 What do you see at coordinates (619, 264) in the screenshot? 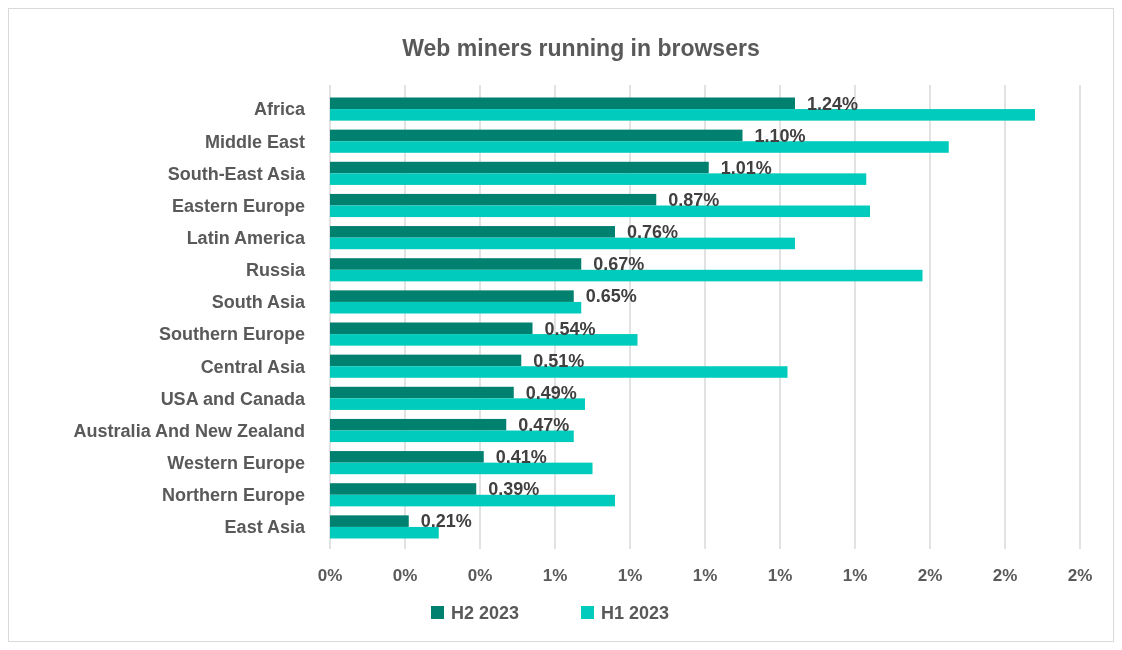
I see `data-label: 0.67%` at bounding box center [619, 264].